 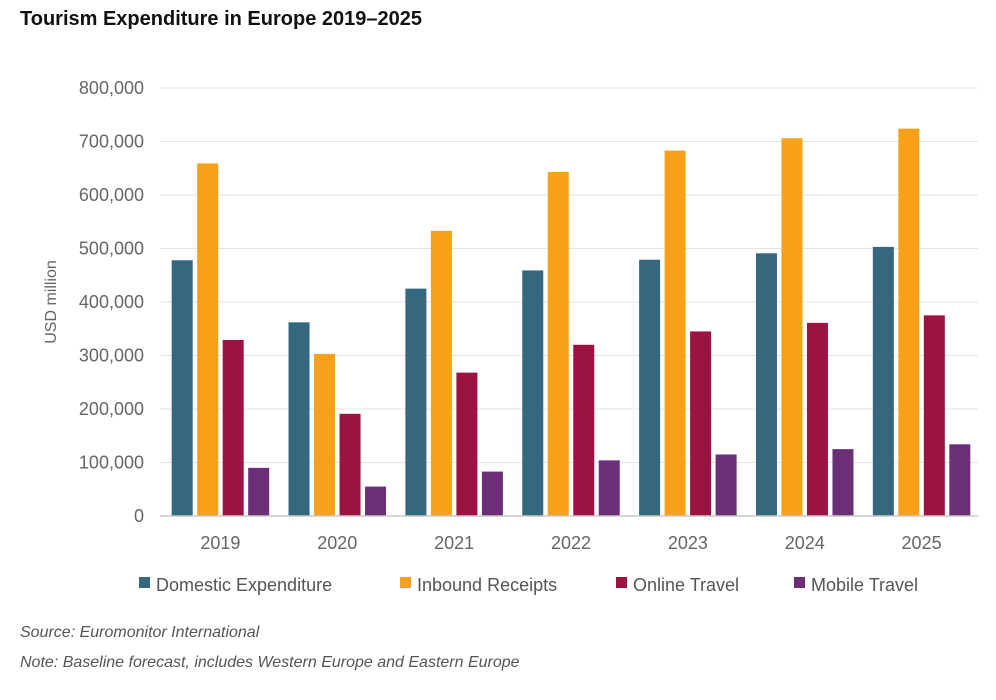 What do you see at coordinates (492, 493) in the screenshot?
I see `bar-mobile-travel-2021` at bounding box center [492, 493].